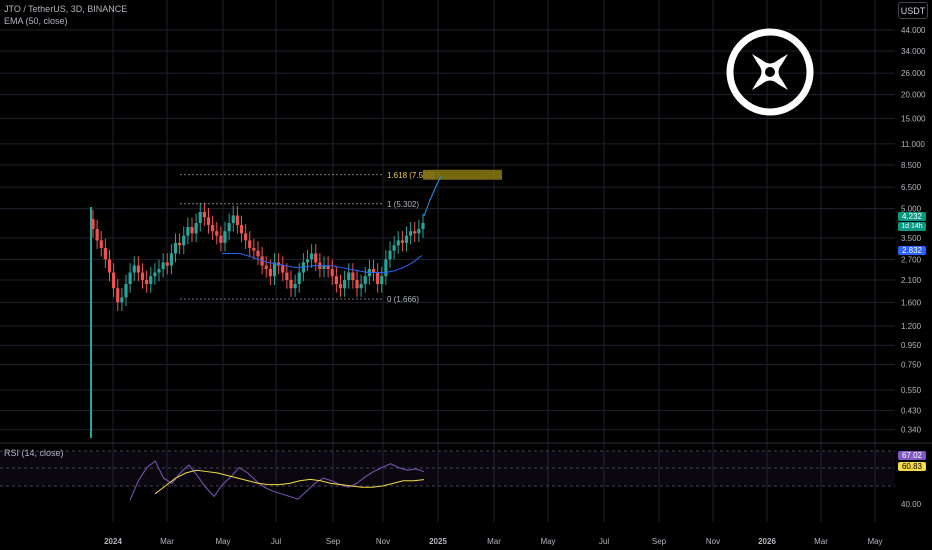  Describe the element at coordinates (912, 250) in the screenshot. I see `ema-price-tag: 2.832` at that location.